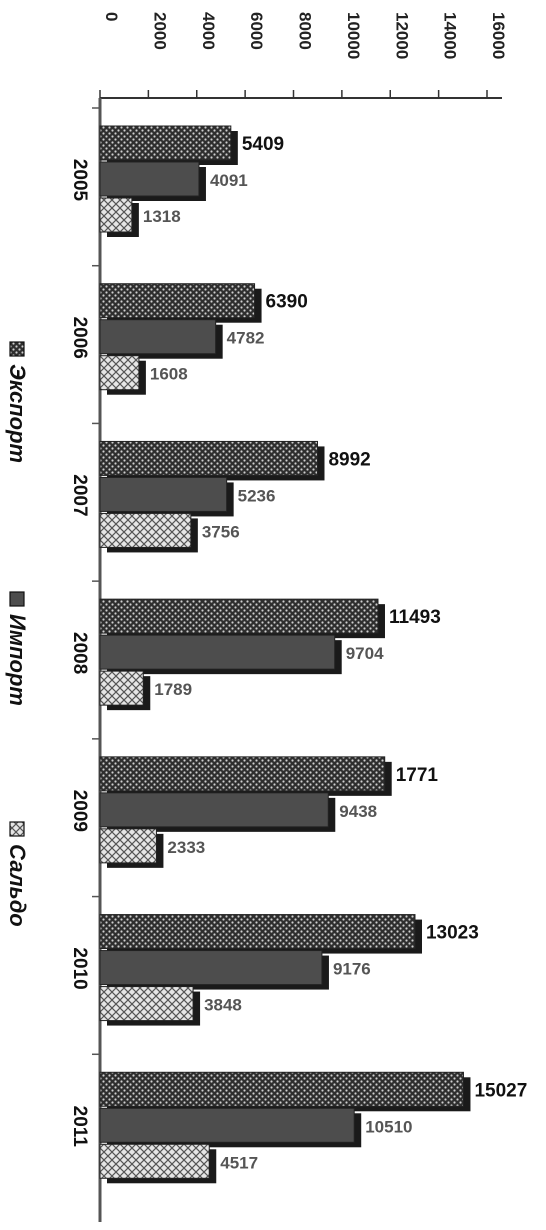  I want to click on import-value-label: 10510, so click(388, 1126).